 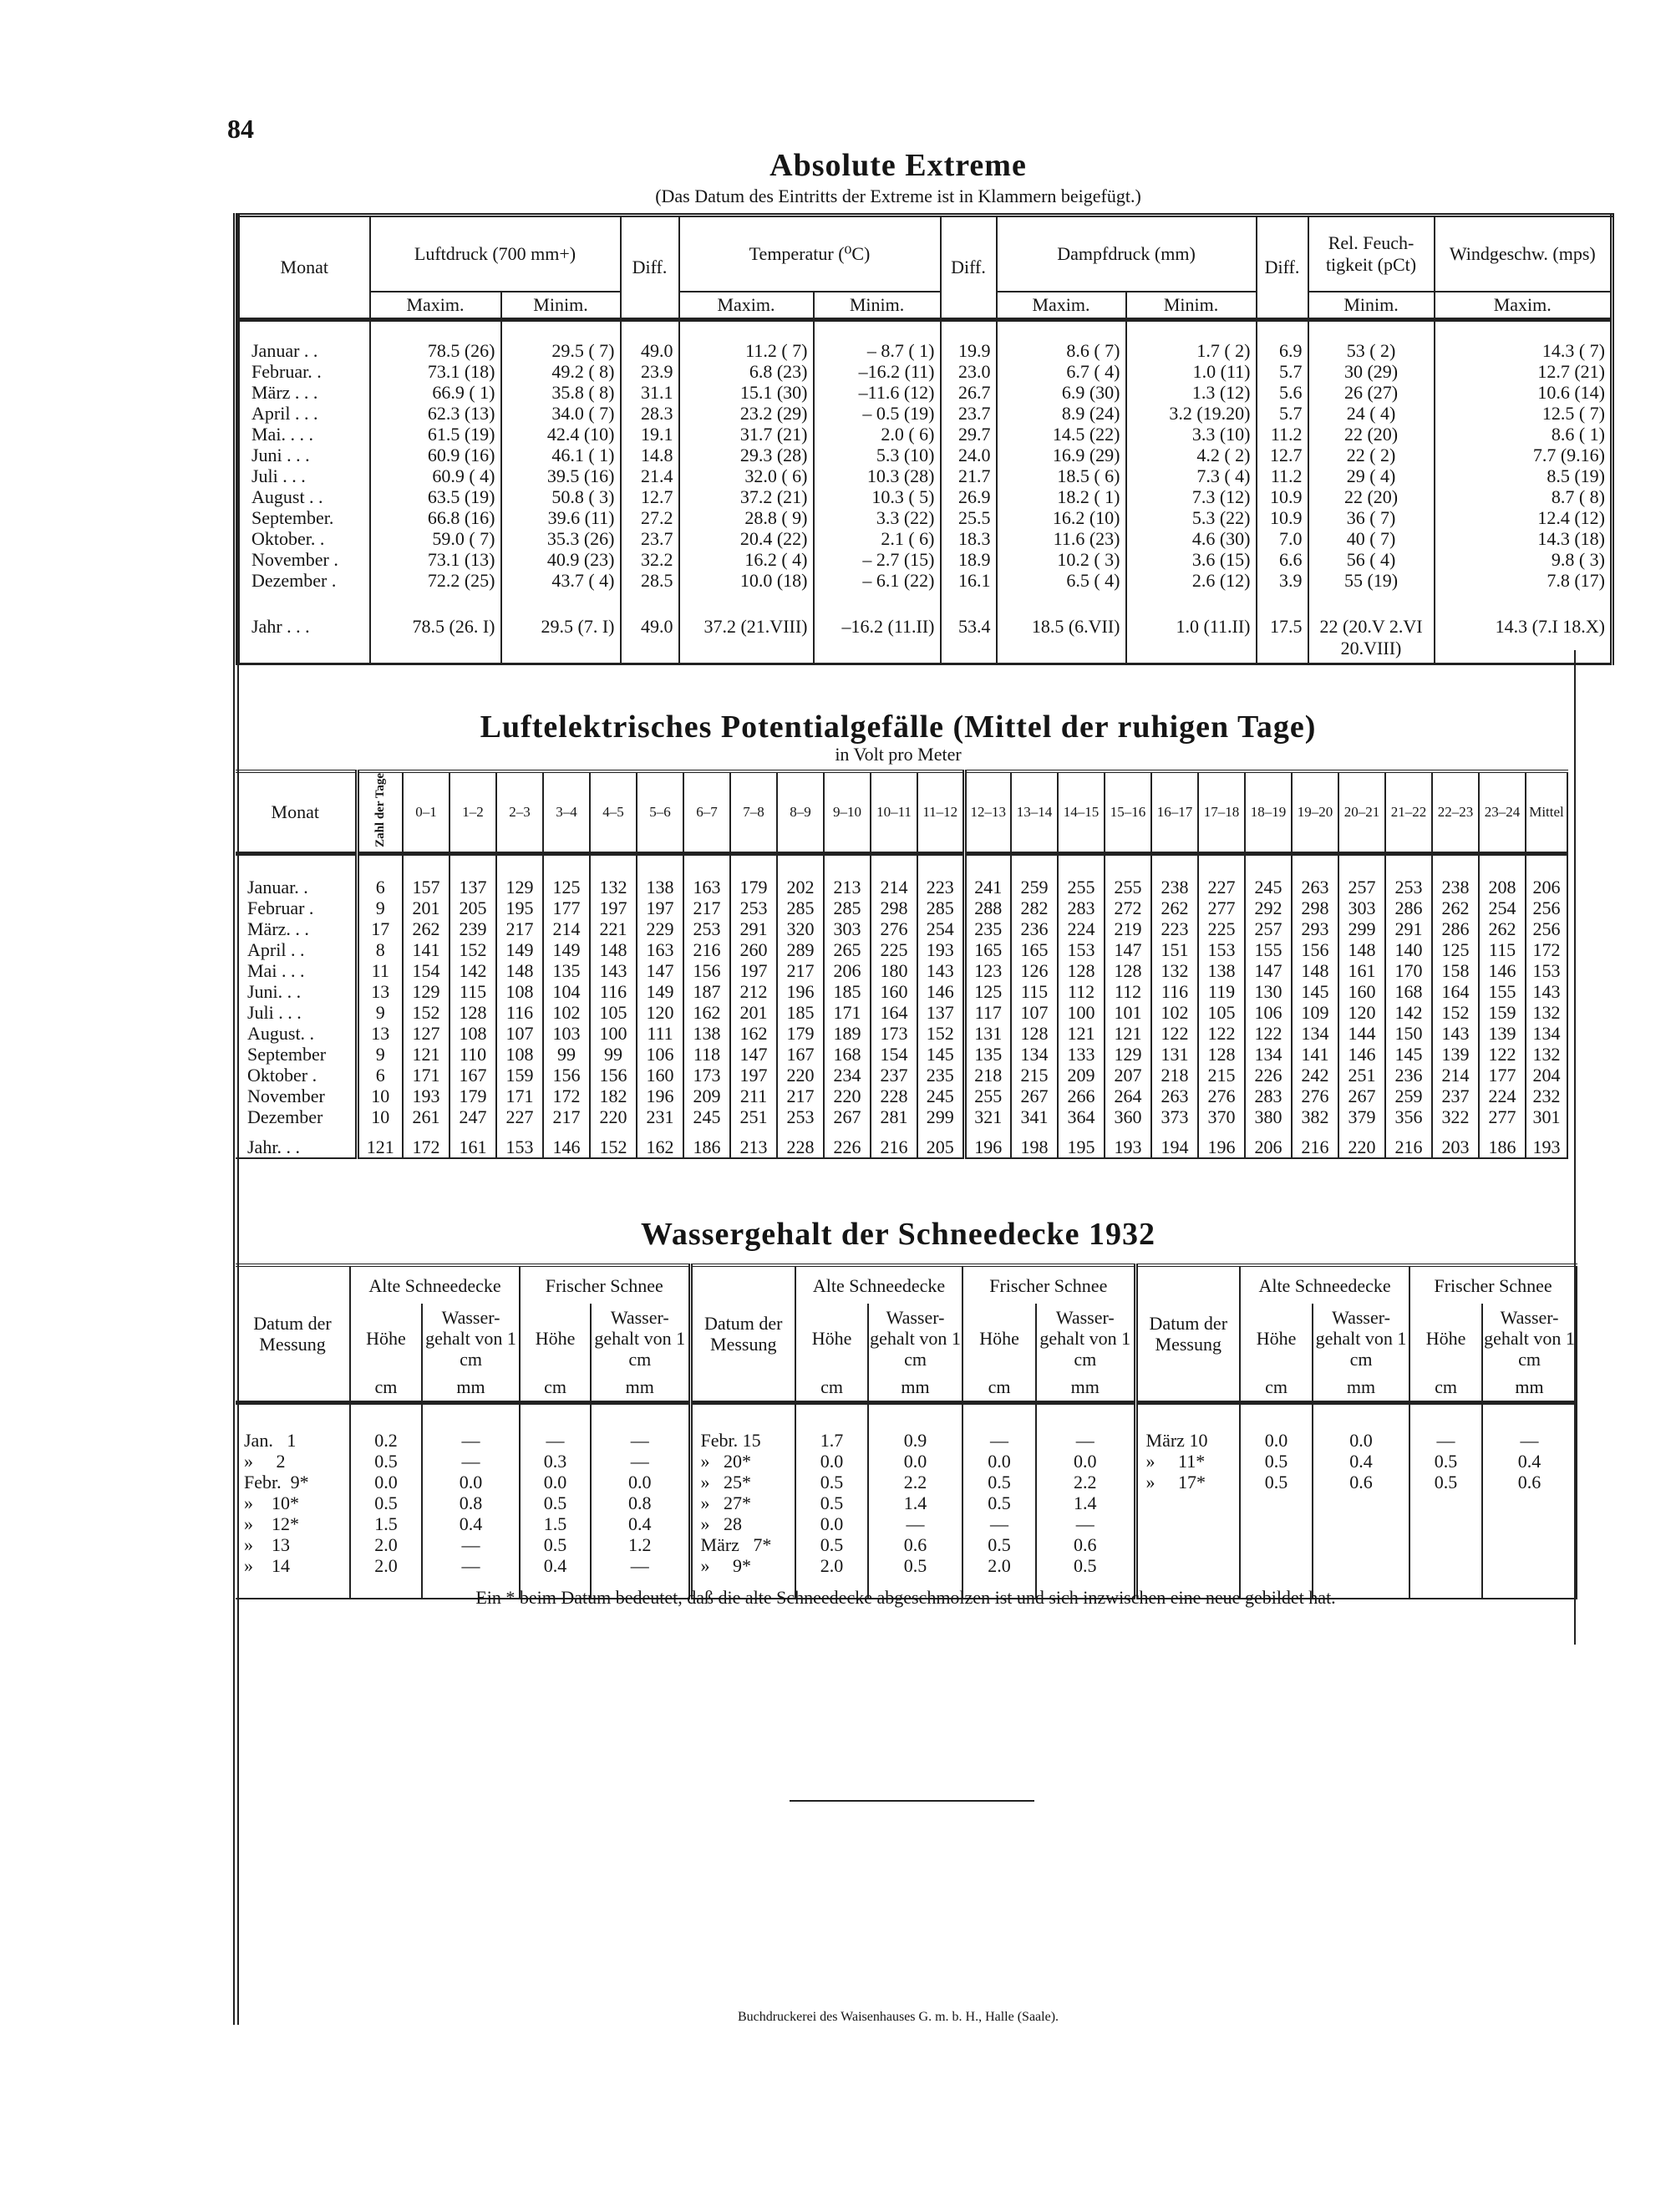 What do you see at coordinates (560, 392) in the screenshot?
I see `value-cell: 35.8 ( 8)` at bounding box center [560, 392].